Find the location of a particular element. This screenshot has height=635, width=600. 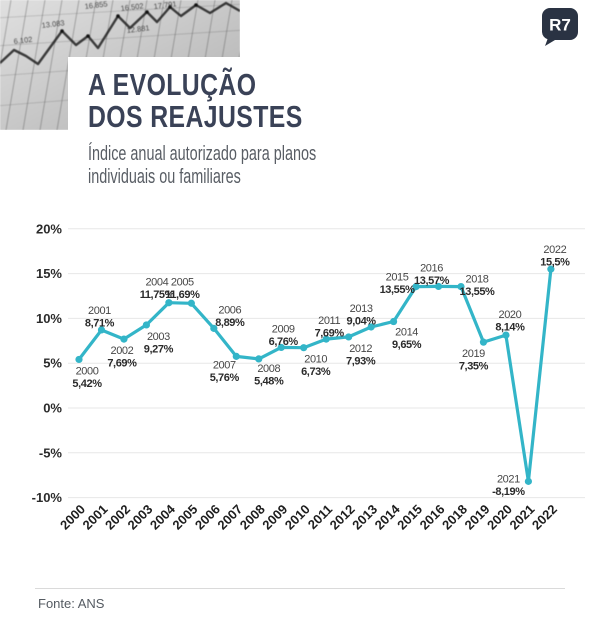

r7-logo: R7 is located at coordinates (560, 27).